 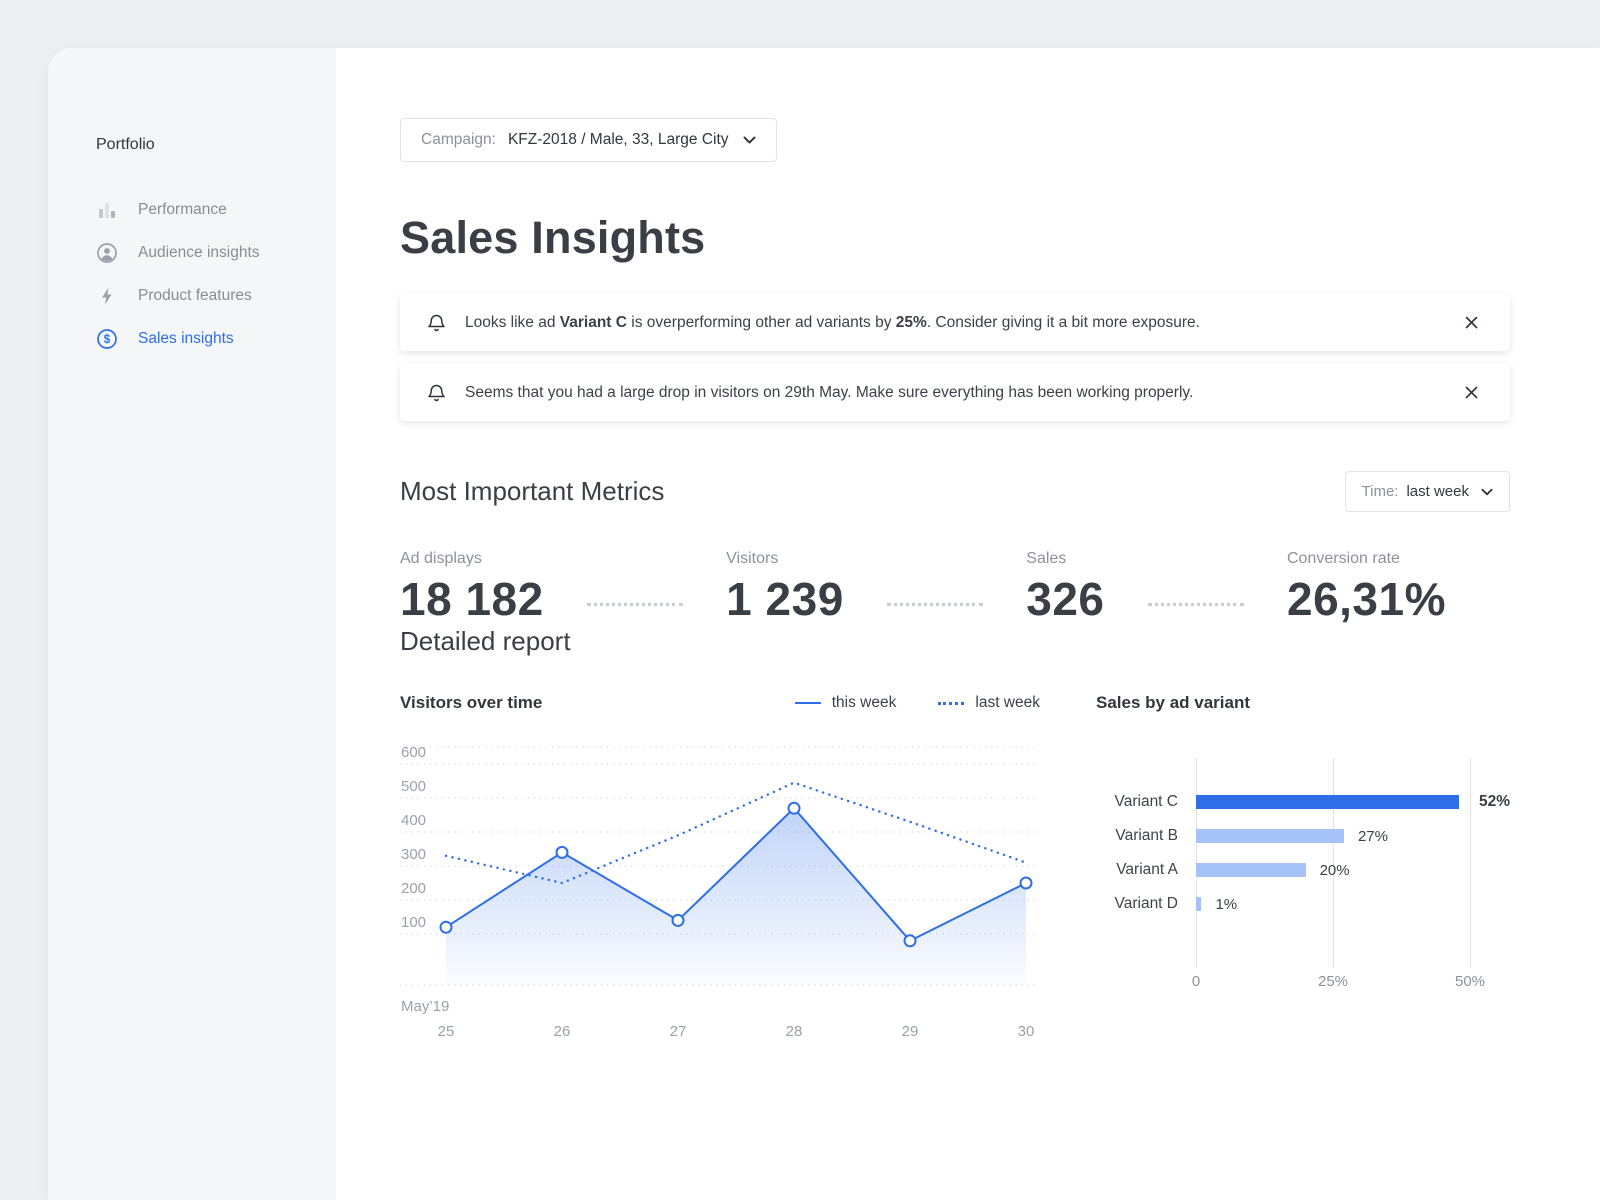 I want to click on sidebar-item-audience-insights: Audience insights, so click(x=204, y=252).